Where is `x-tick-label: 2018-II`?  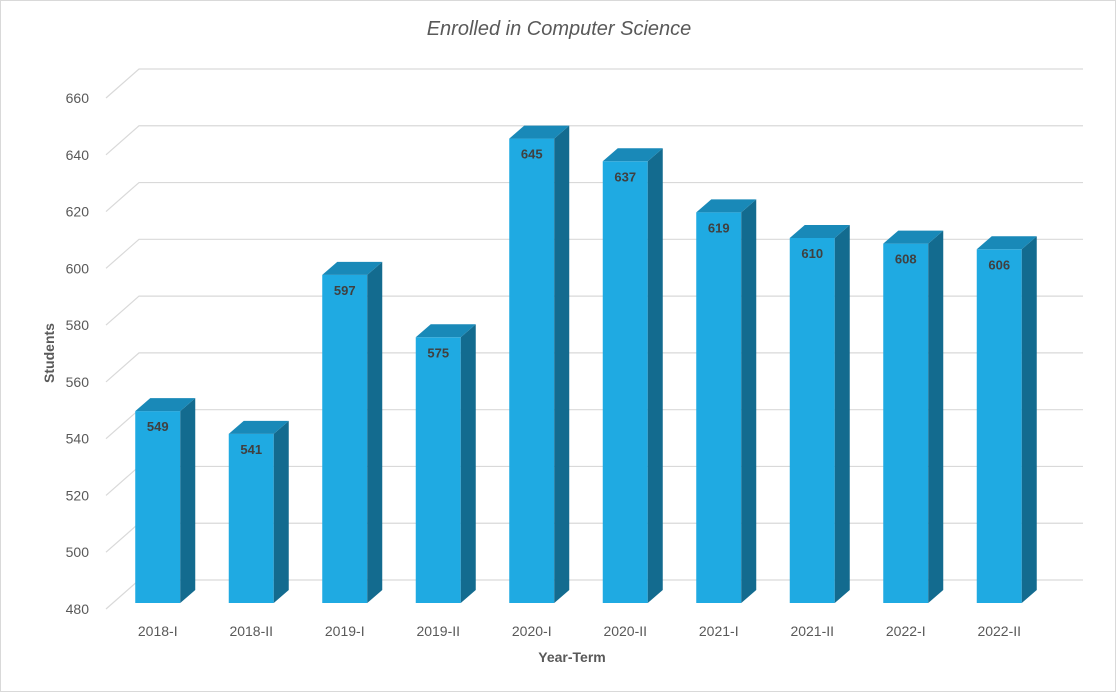 x-tick-label: 2018-II is located at coordinates (251, 631).